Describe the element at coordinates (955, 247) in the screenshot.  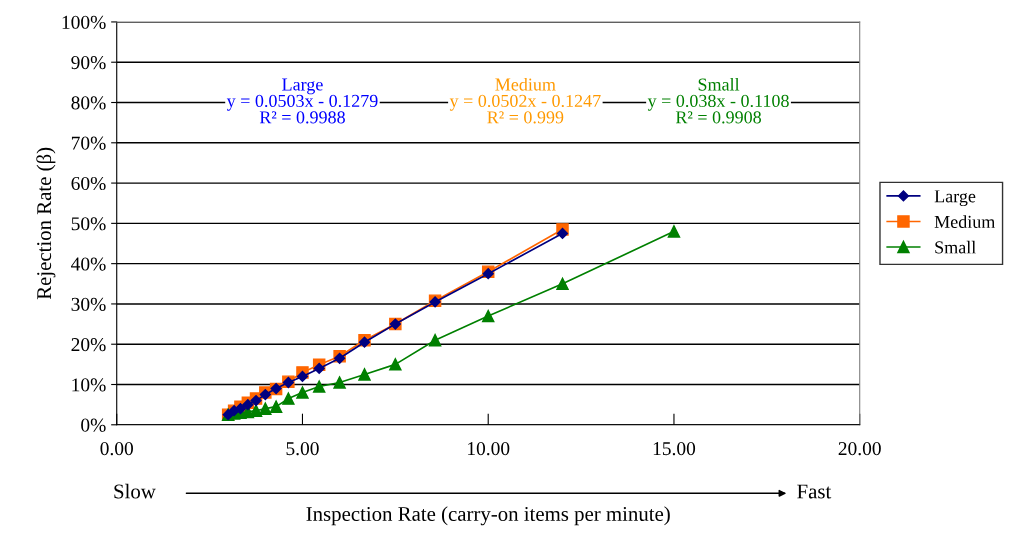
I see `legend-label: Small` at that location.